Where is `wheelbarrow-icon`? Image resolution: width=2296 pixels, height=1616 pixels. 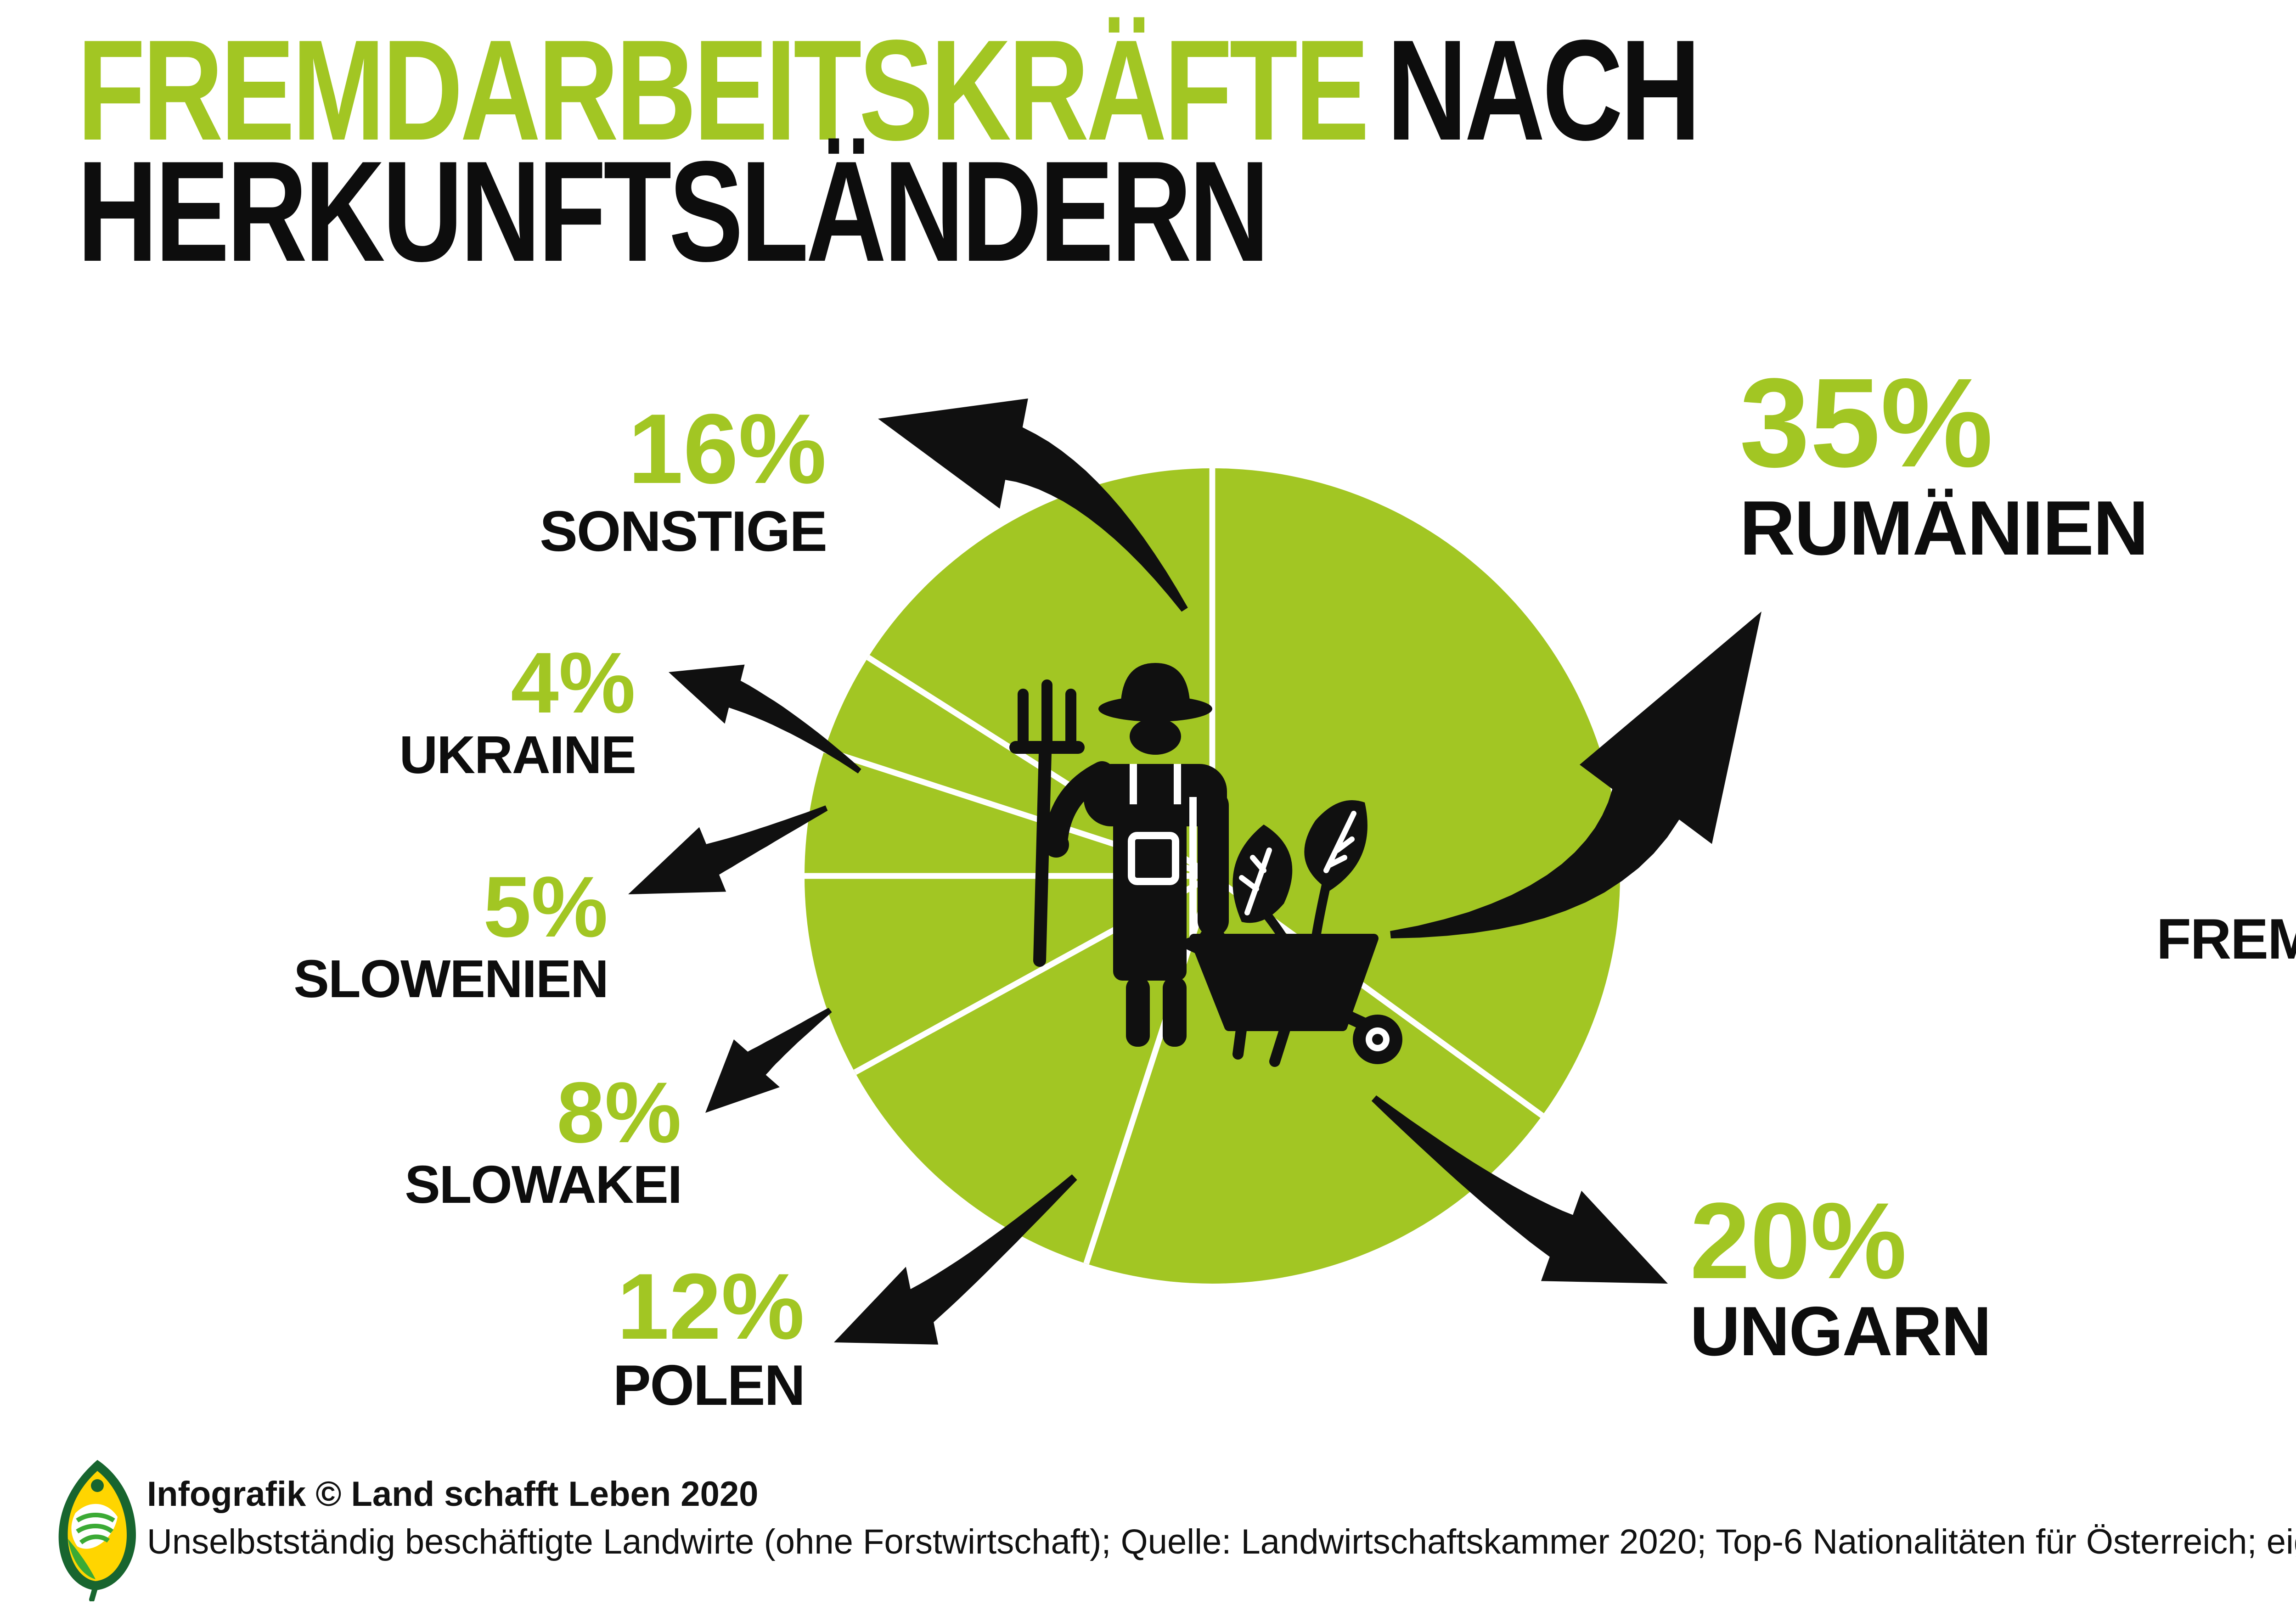
wheelbarrow-icon is located at coordinates (1293, 1000).